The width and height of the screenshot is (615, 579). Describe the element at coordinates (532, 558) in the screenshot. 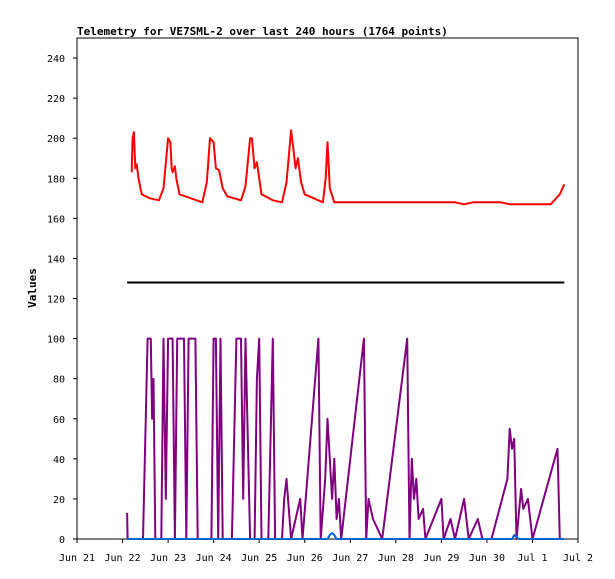

I see `x-tick-label: Jul 1` at that location.